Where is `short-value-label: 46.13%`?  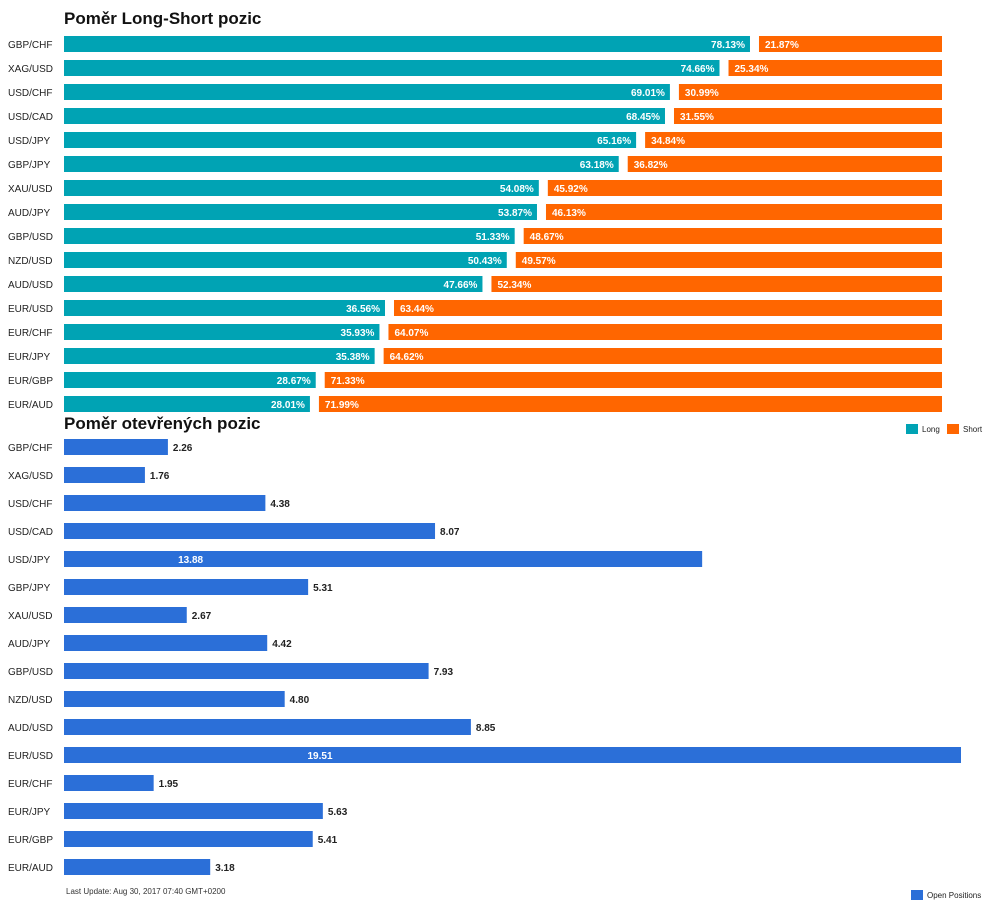
short-value-label: 46.13% is located at coordinates (569, 213).